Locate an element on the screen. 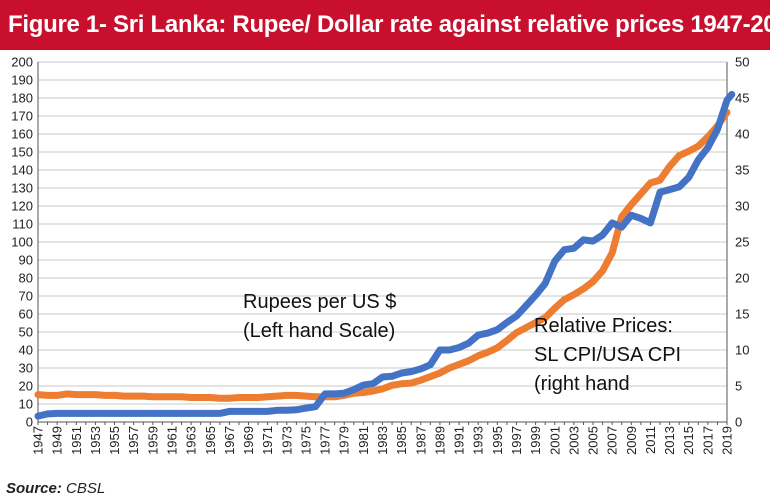  left-tick-label: 80 is located at coordinates (26, 278).